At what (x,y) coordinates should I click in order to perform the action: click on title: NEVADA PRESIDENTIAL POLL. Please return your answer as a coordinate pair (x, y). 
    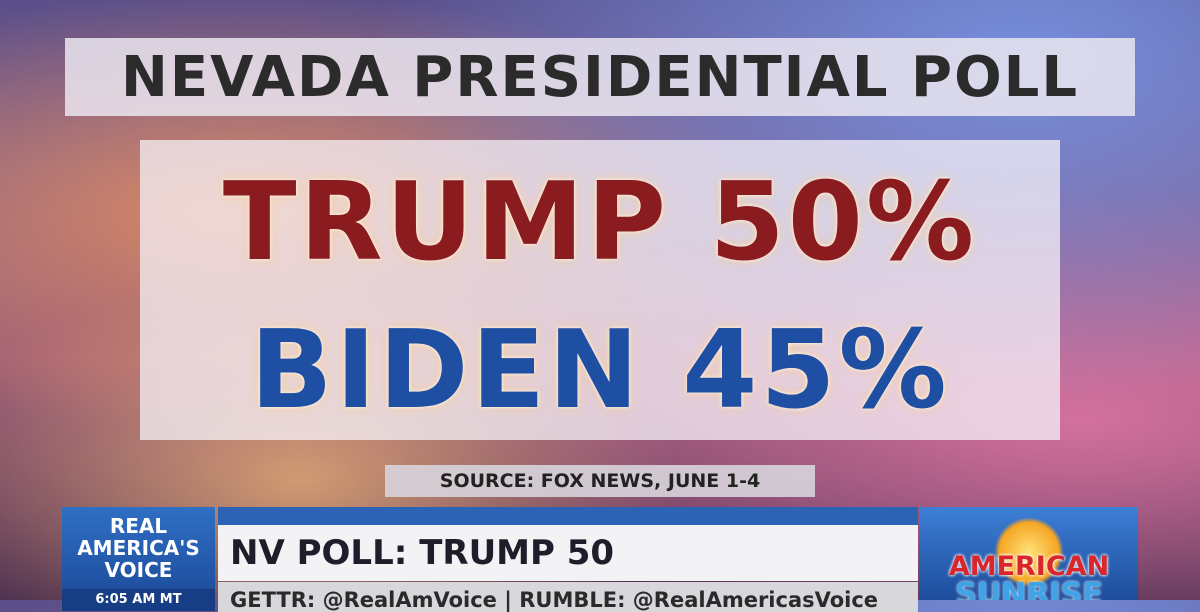
    Looking at the image, I should click on (600, 77).